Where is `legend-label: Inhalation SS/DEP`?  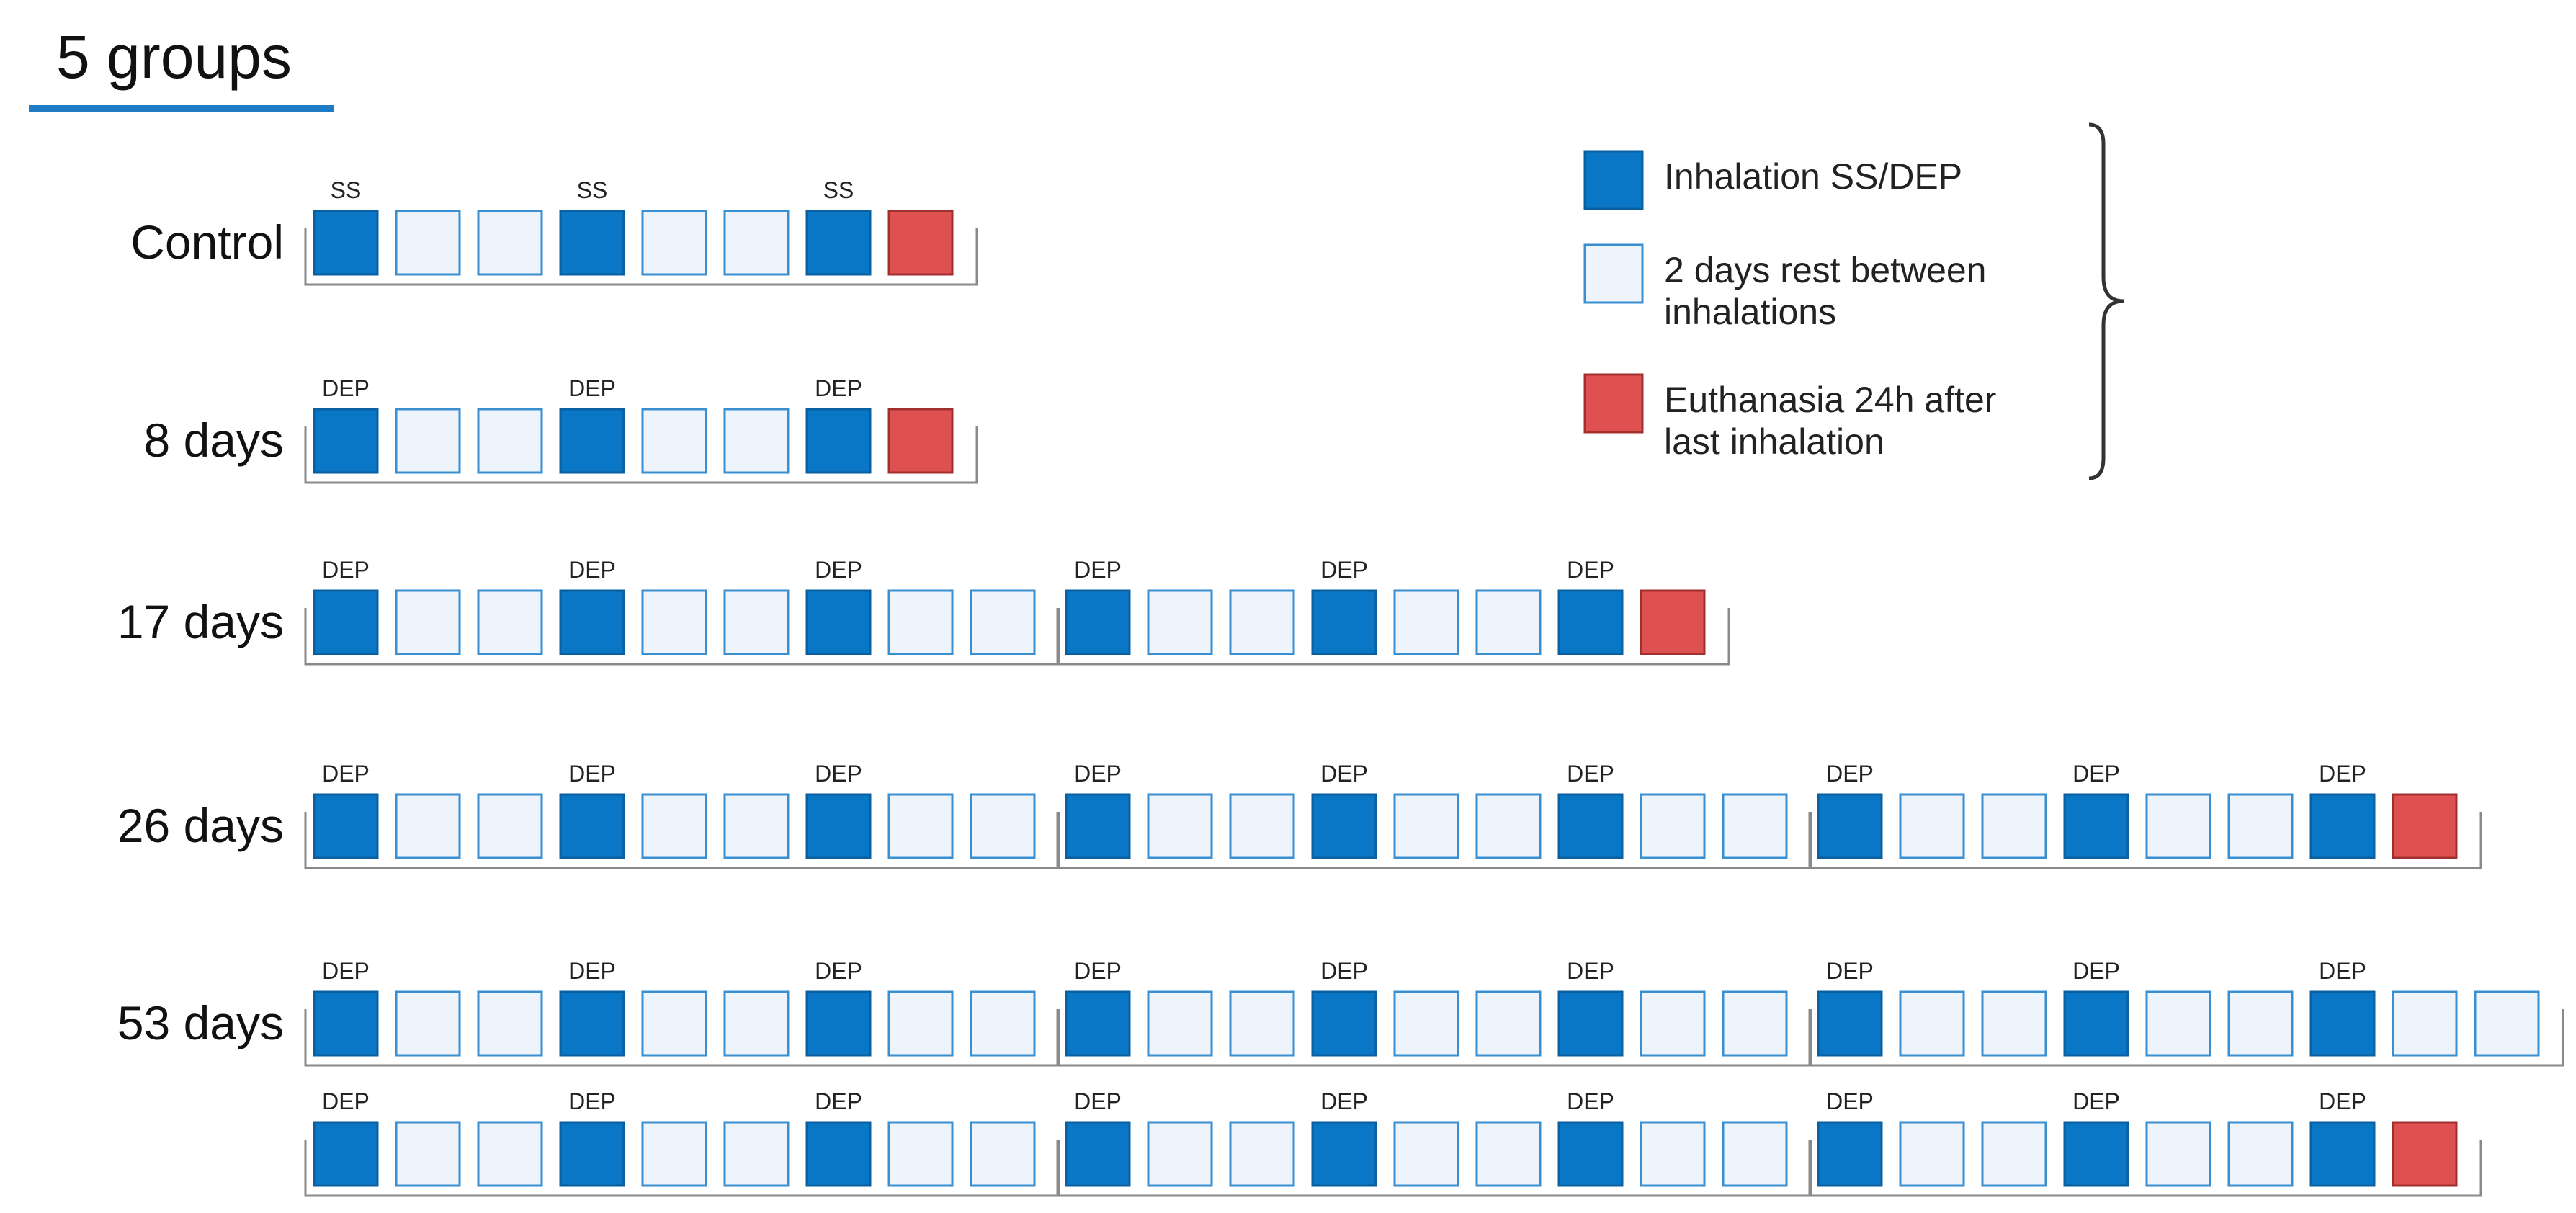 legend-label: Inhalation SS/DEP is located at coordinates (1813, 176).